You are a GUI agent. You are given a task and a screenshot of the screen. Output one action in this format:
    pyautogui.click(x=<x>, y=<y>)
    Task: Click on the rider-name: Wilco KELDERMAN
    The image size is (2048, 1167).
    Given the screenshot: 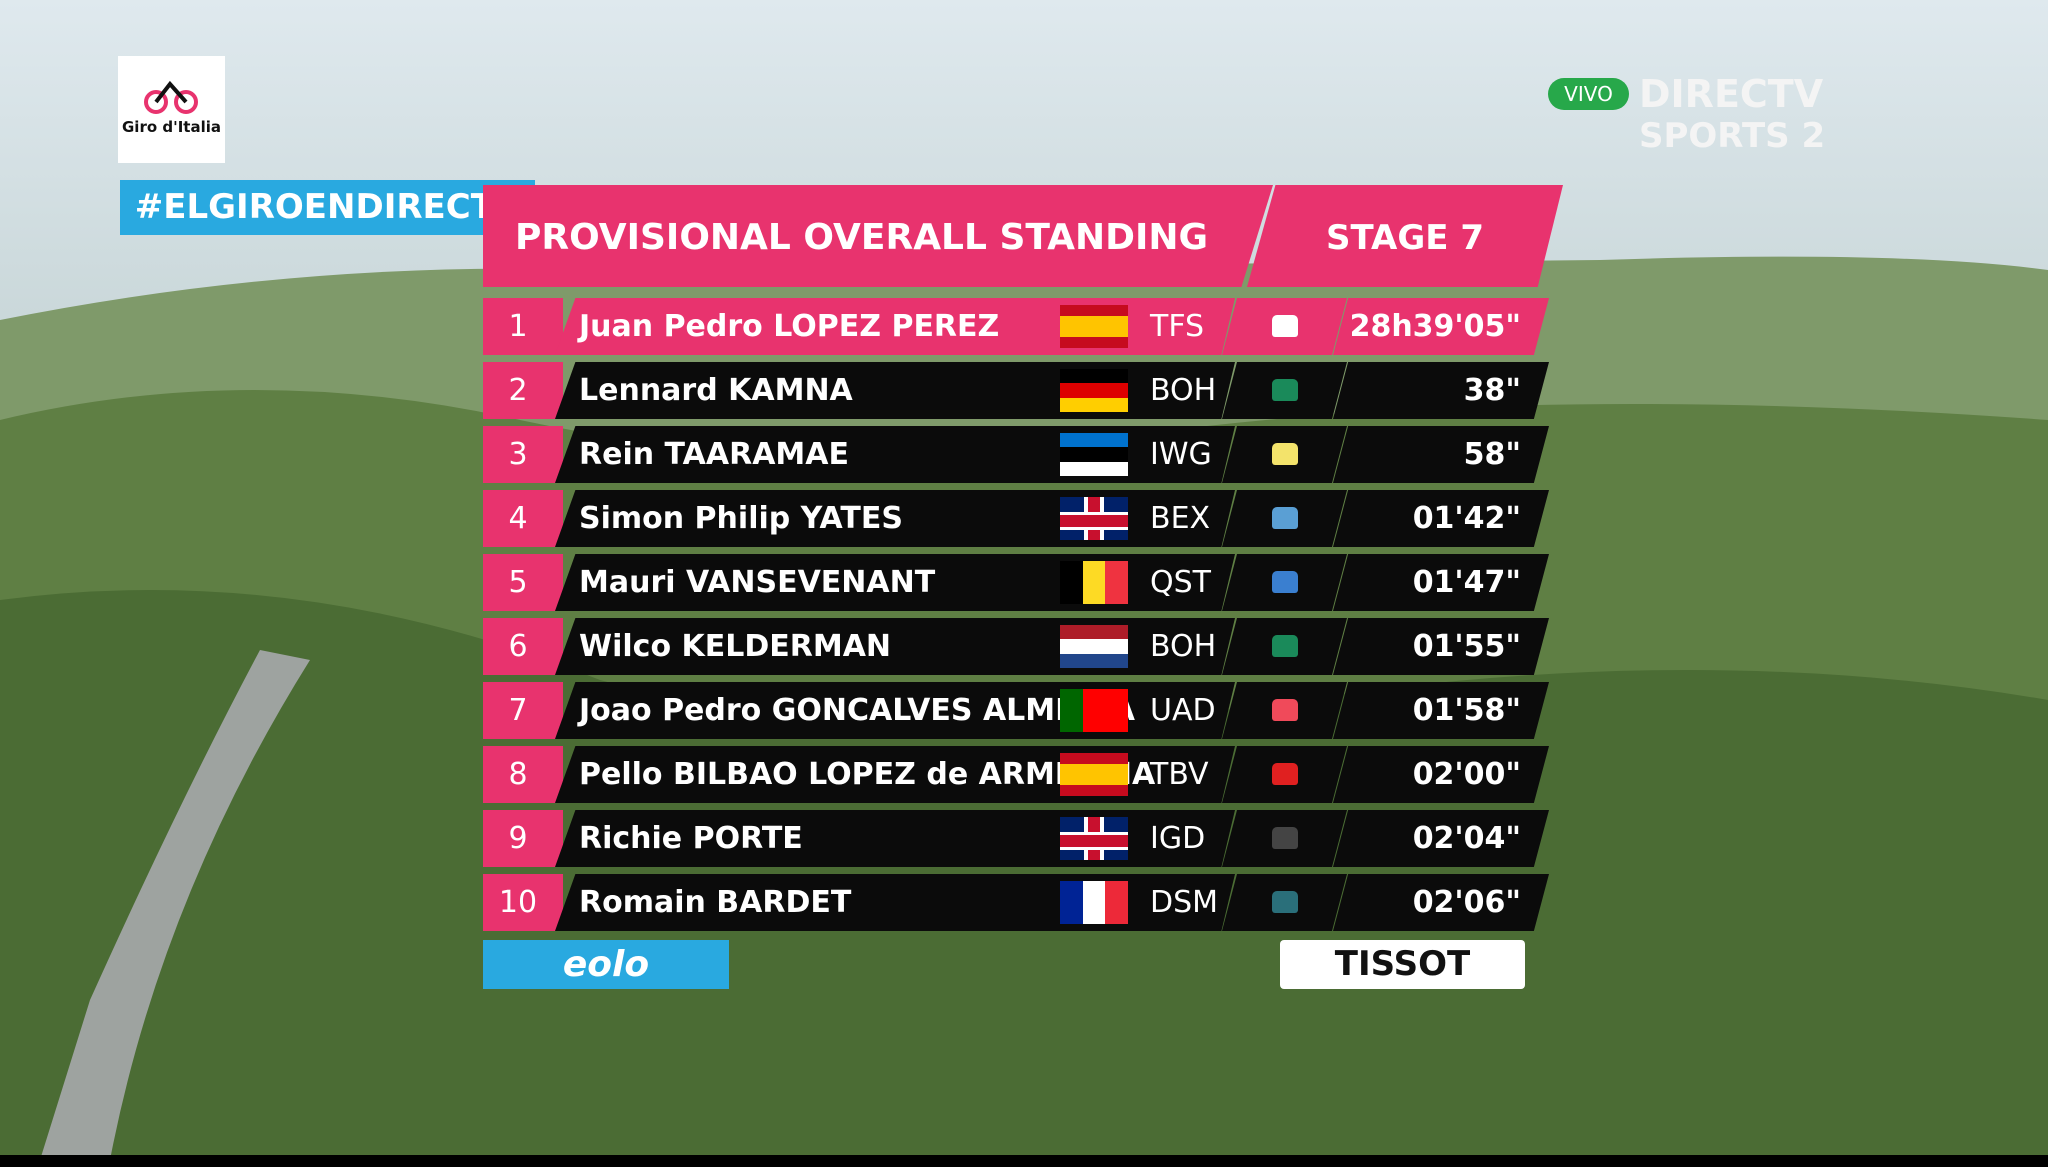 What is the action you would take?
    pyautogui.click(x=735, y=646)
    